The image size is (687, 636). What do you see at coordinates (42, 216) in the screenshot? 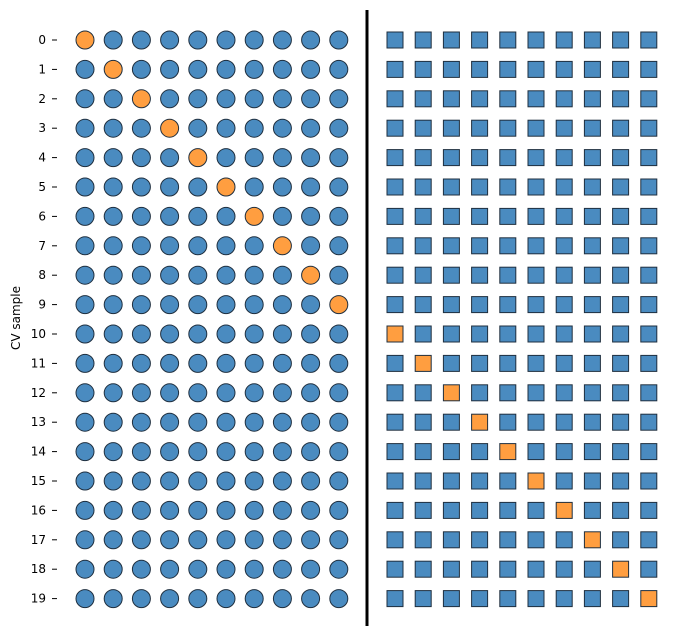
I see `y-tick-label: 6` at bounding box center [42, 216].